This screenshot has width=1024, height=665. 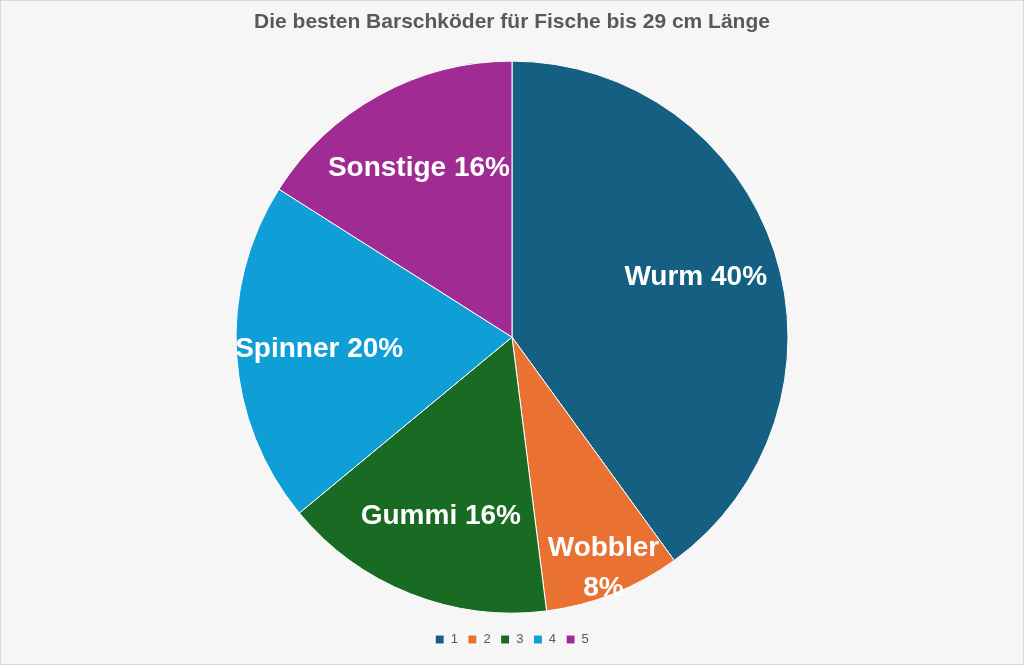 What do you see at coordinates (512, 21) in the screenshot?
I see `chart-title: Die besten Barschköder für Fische bis 29 cm Länge` at bounding box center [512, 21].